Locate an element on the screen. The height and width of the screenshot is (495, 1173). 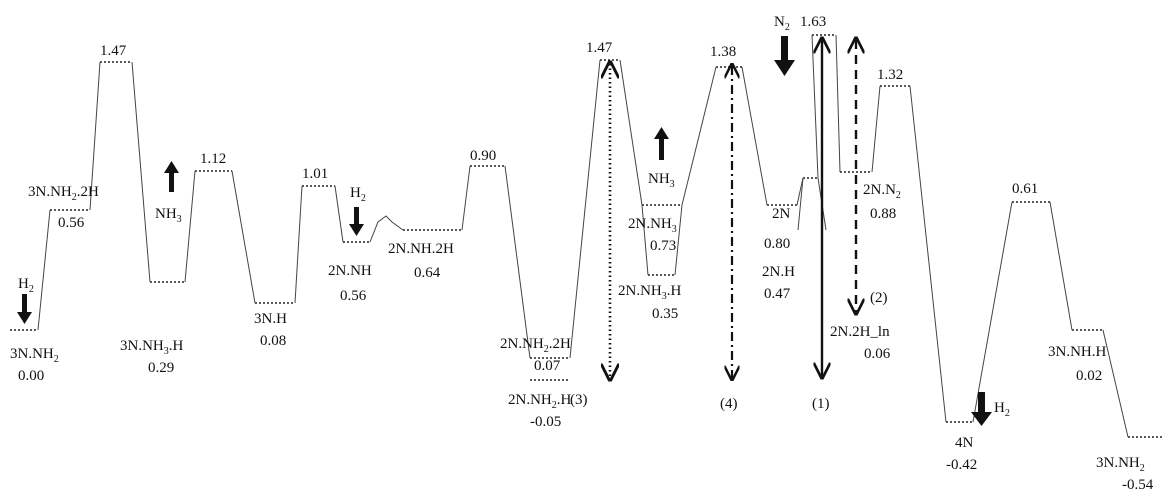
state-label-s26: 3N.NH2 is located at coordinates (1120, 464).